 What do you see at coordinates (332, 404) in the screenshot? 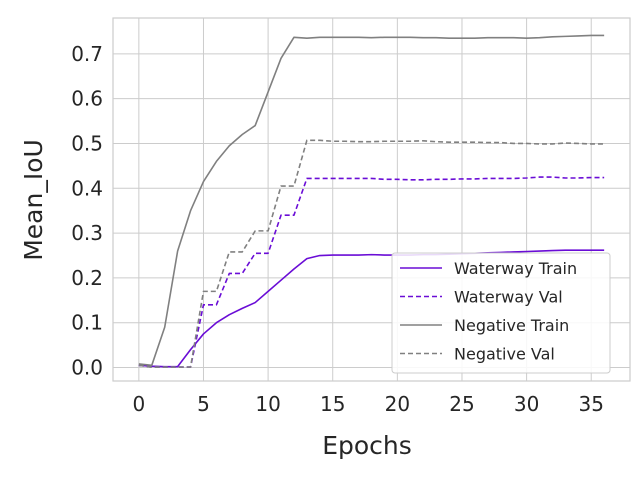
I see `x-tick-label: 15` at bounding box center [332, 404].